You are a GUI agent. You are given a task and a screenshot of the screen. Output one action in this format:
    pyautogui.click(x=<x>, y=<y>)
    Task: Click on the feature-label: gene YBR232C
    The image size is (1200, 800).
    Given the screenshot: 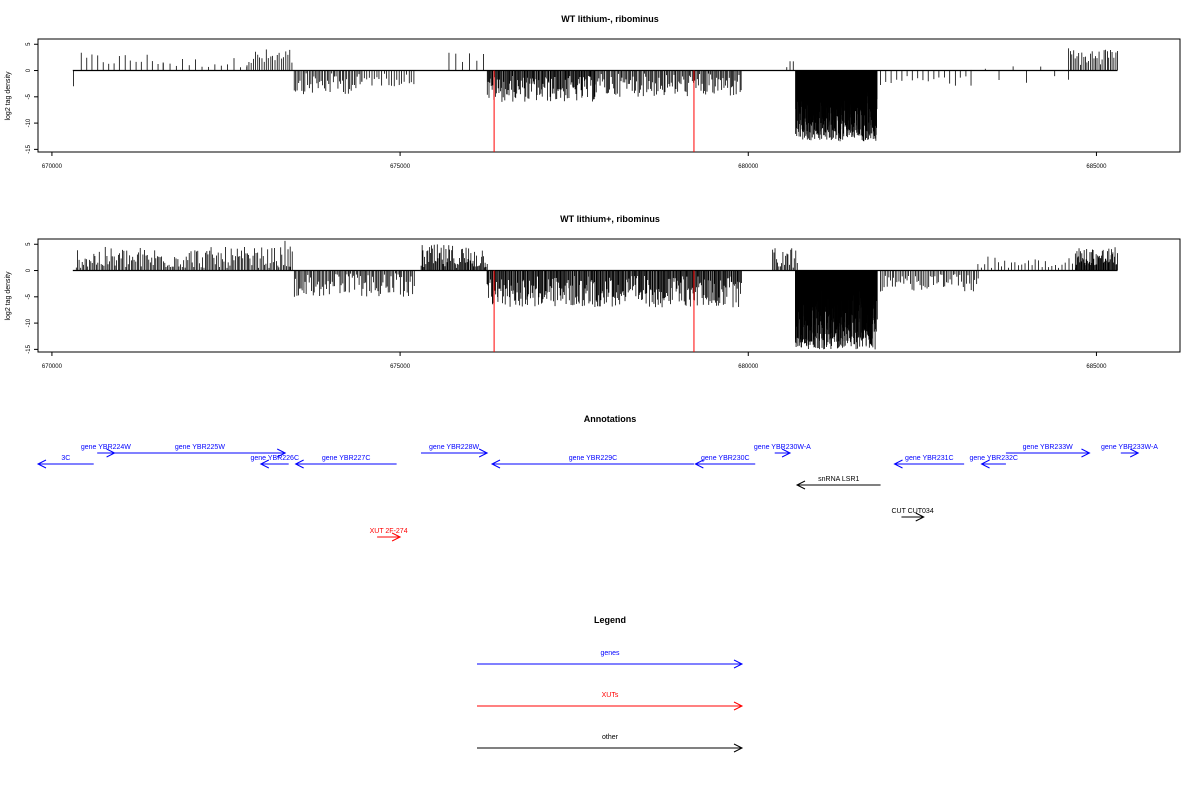 What is the action you would take?
    pyautogui.click(x=993, y=458)
    